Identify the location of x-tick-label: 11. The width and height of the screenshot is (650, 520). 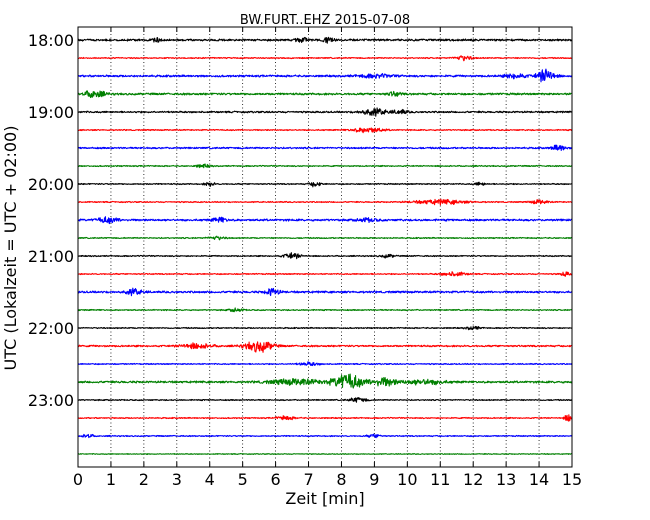
(440, 479).